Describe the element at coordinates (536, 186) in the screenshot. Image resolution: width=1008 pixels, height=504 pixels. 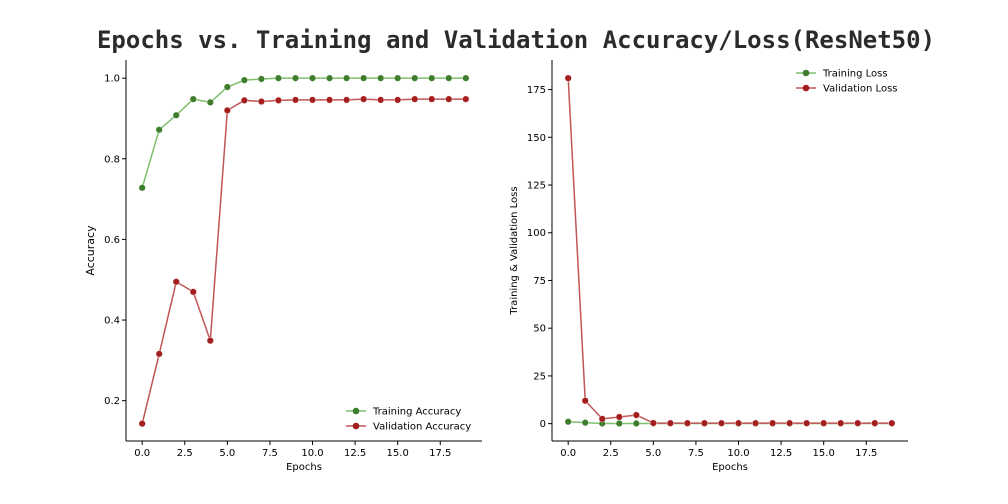
I see `loss-y-tick-label: 125` at that location.